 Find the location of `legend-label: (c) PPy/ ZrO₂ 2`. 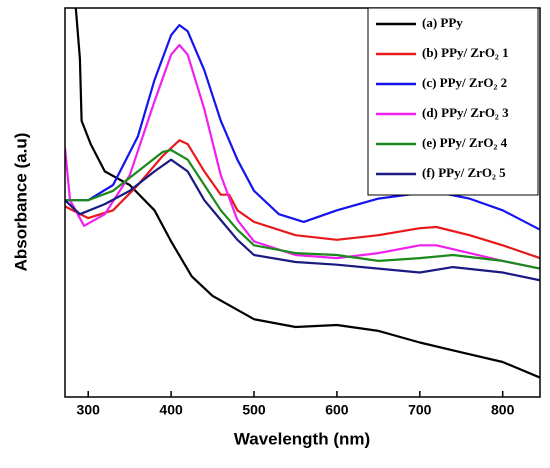

legend-label: (c) PPy/ ZrO₂ 2 is located at coordinates (464, 82).